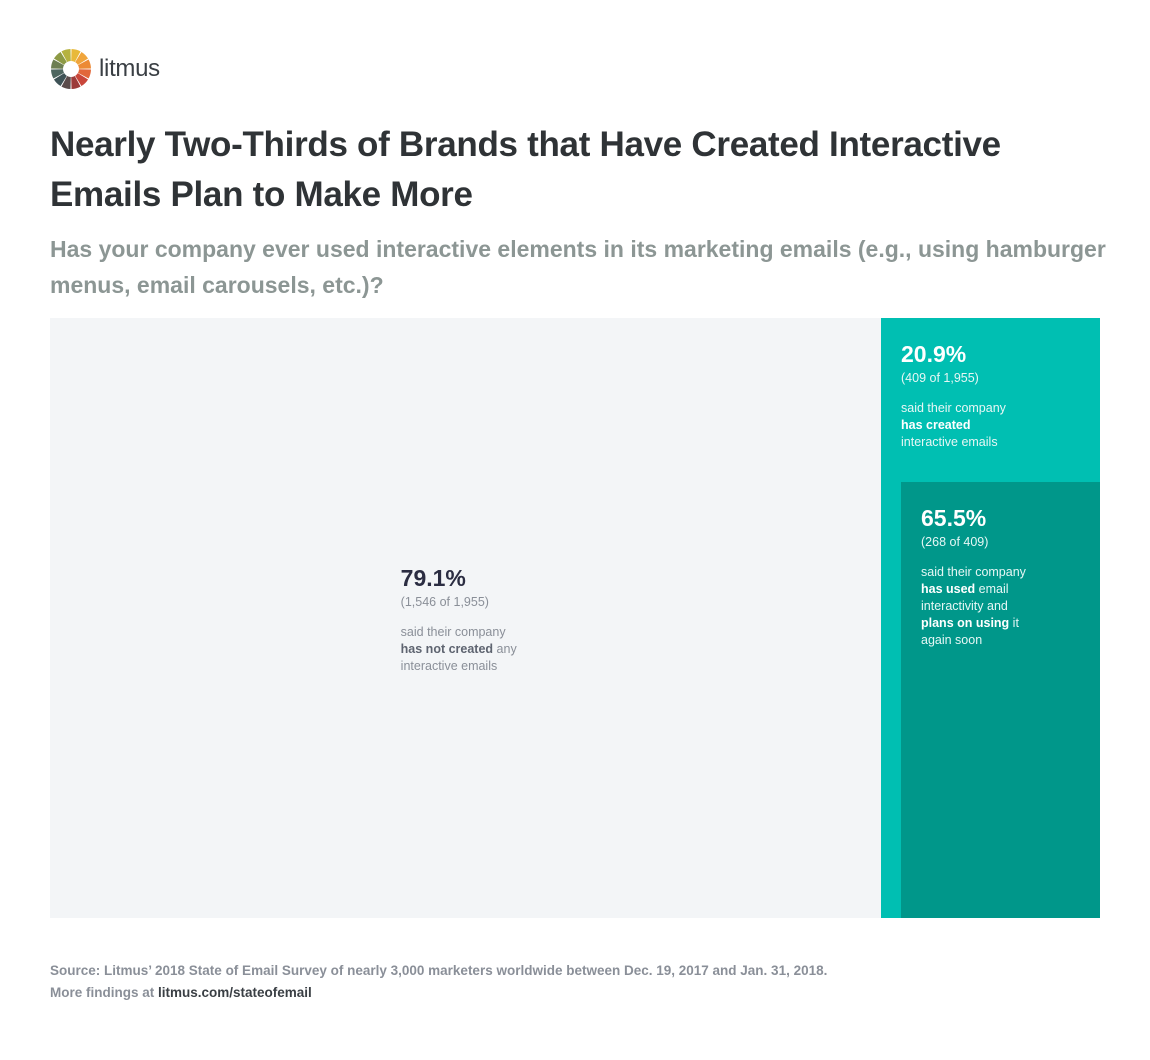 This screenshot has width=1150, height=1060. Describe the element at coordinates (940, 378) in the screenshot. I see `count-created: (409 of 1,955)` at that location.